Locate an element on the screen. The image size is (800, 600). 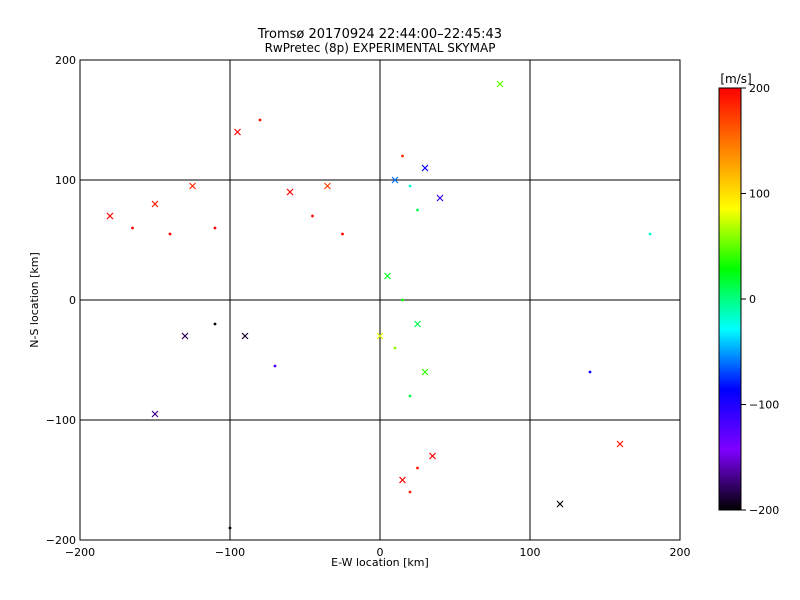
colorbar-tick-label: −100 is located at coordinates (764, 405).